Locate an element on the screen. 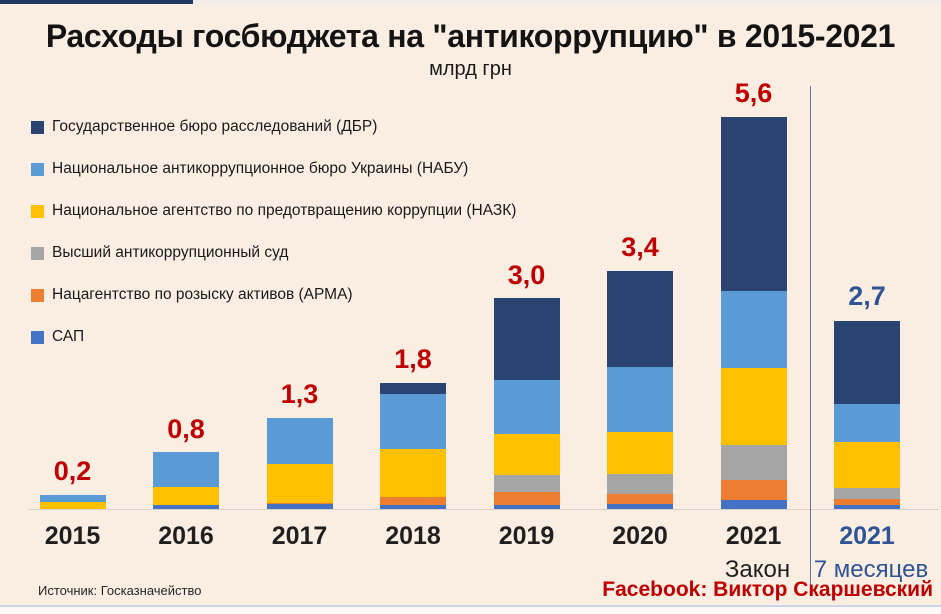 Image resolution: width=941 pixels, height=614 pixels. chart-subtitle: млрд грн is located at coordinates (470, 69).